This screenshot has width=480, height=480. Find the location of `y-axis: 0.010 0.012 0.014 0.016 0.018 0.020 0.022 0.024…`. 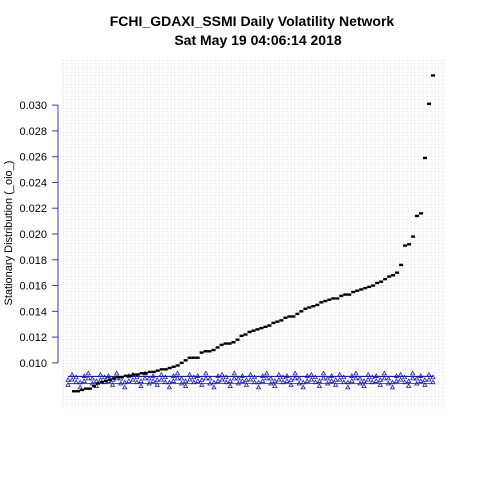

y-axis: 0.010 0.012 0.014 0.016 0.018 0.020 0.022 0.024… is located at coordinates (39, 235).